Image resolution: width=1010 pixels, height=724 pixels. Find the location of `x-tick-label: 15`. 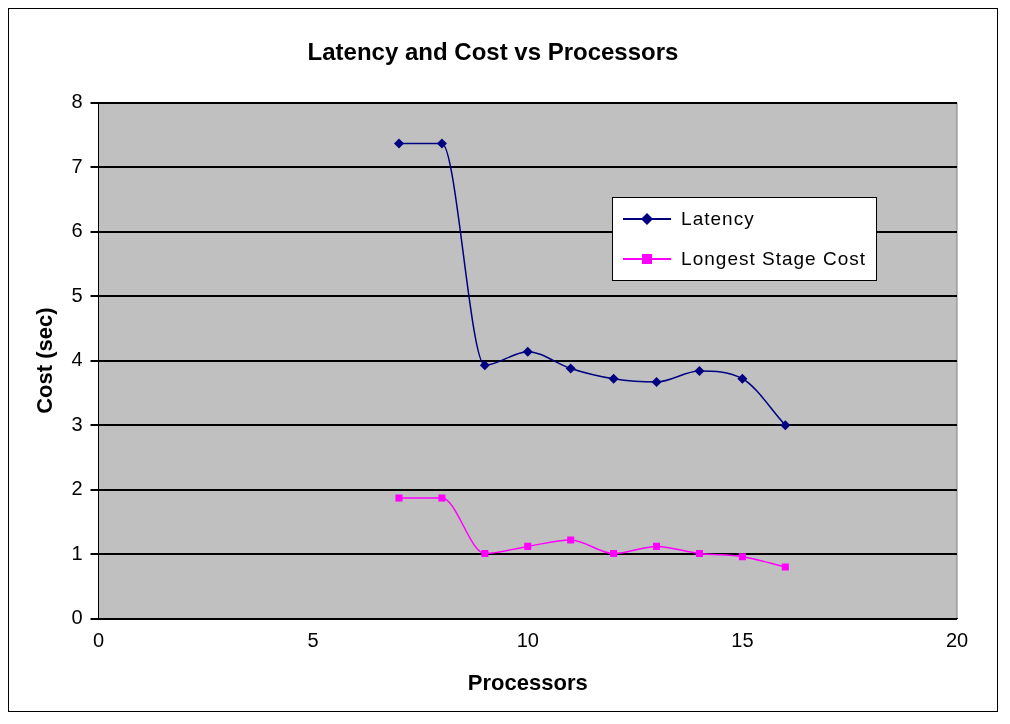

x-tick-label: 15 is located at coordinates (742, 640).